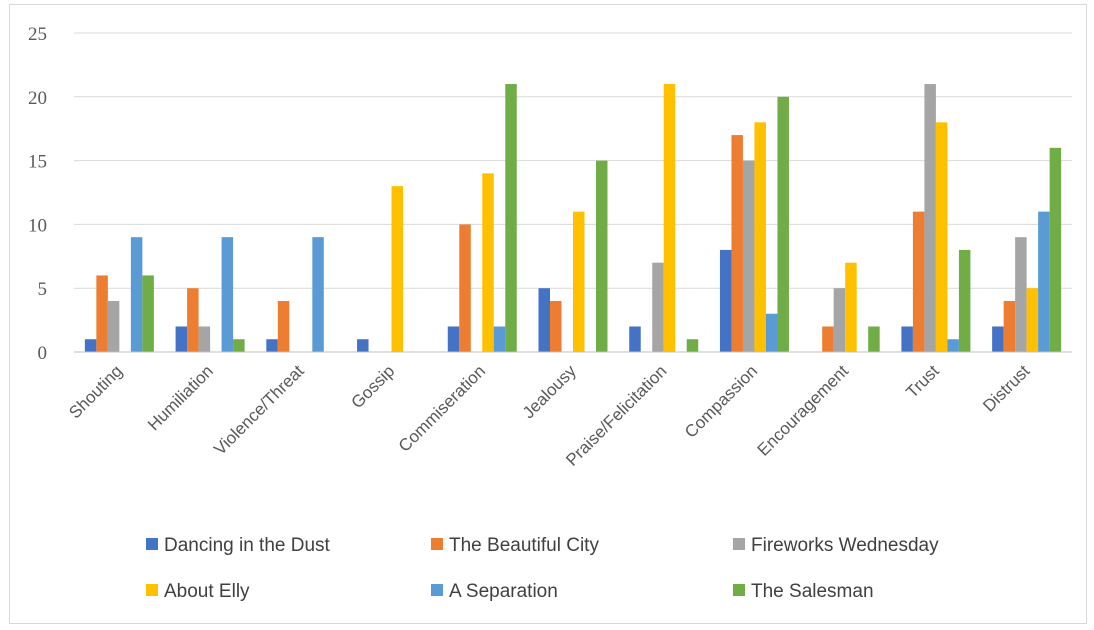 The height and width of the screenshot is (630, 1094). What do you see at coordinates (37, 194) in the screenshot?
I see `y-axis-ticks: 0 5 10 15 20 25` at bounding box center [37, 194].